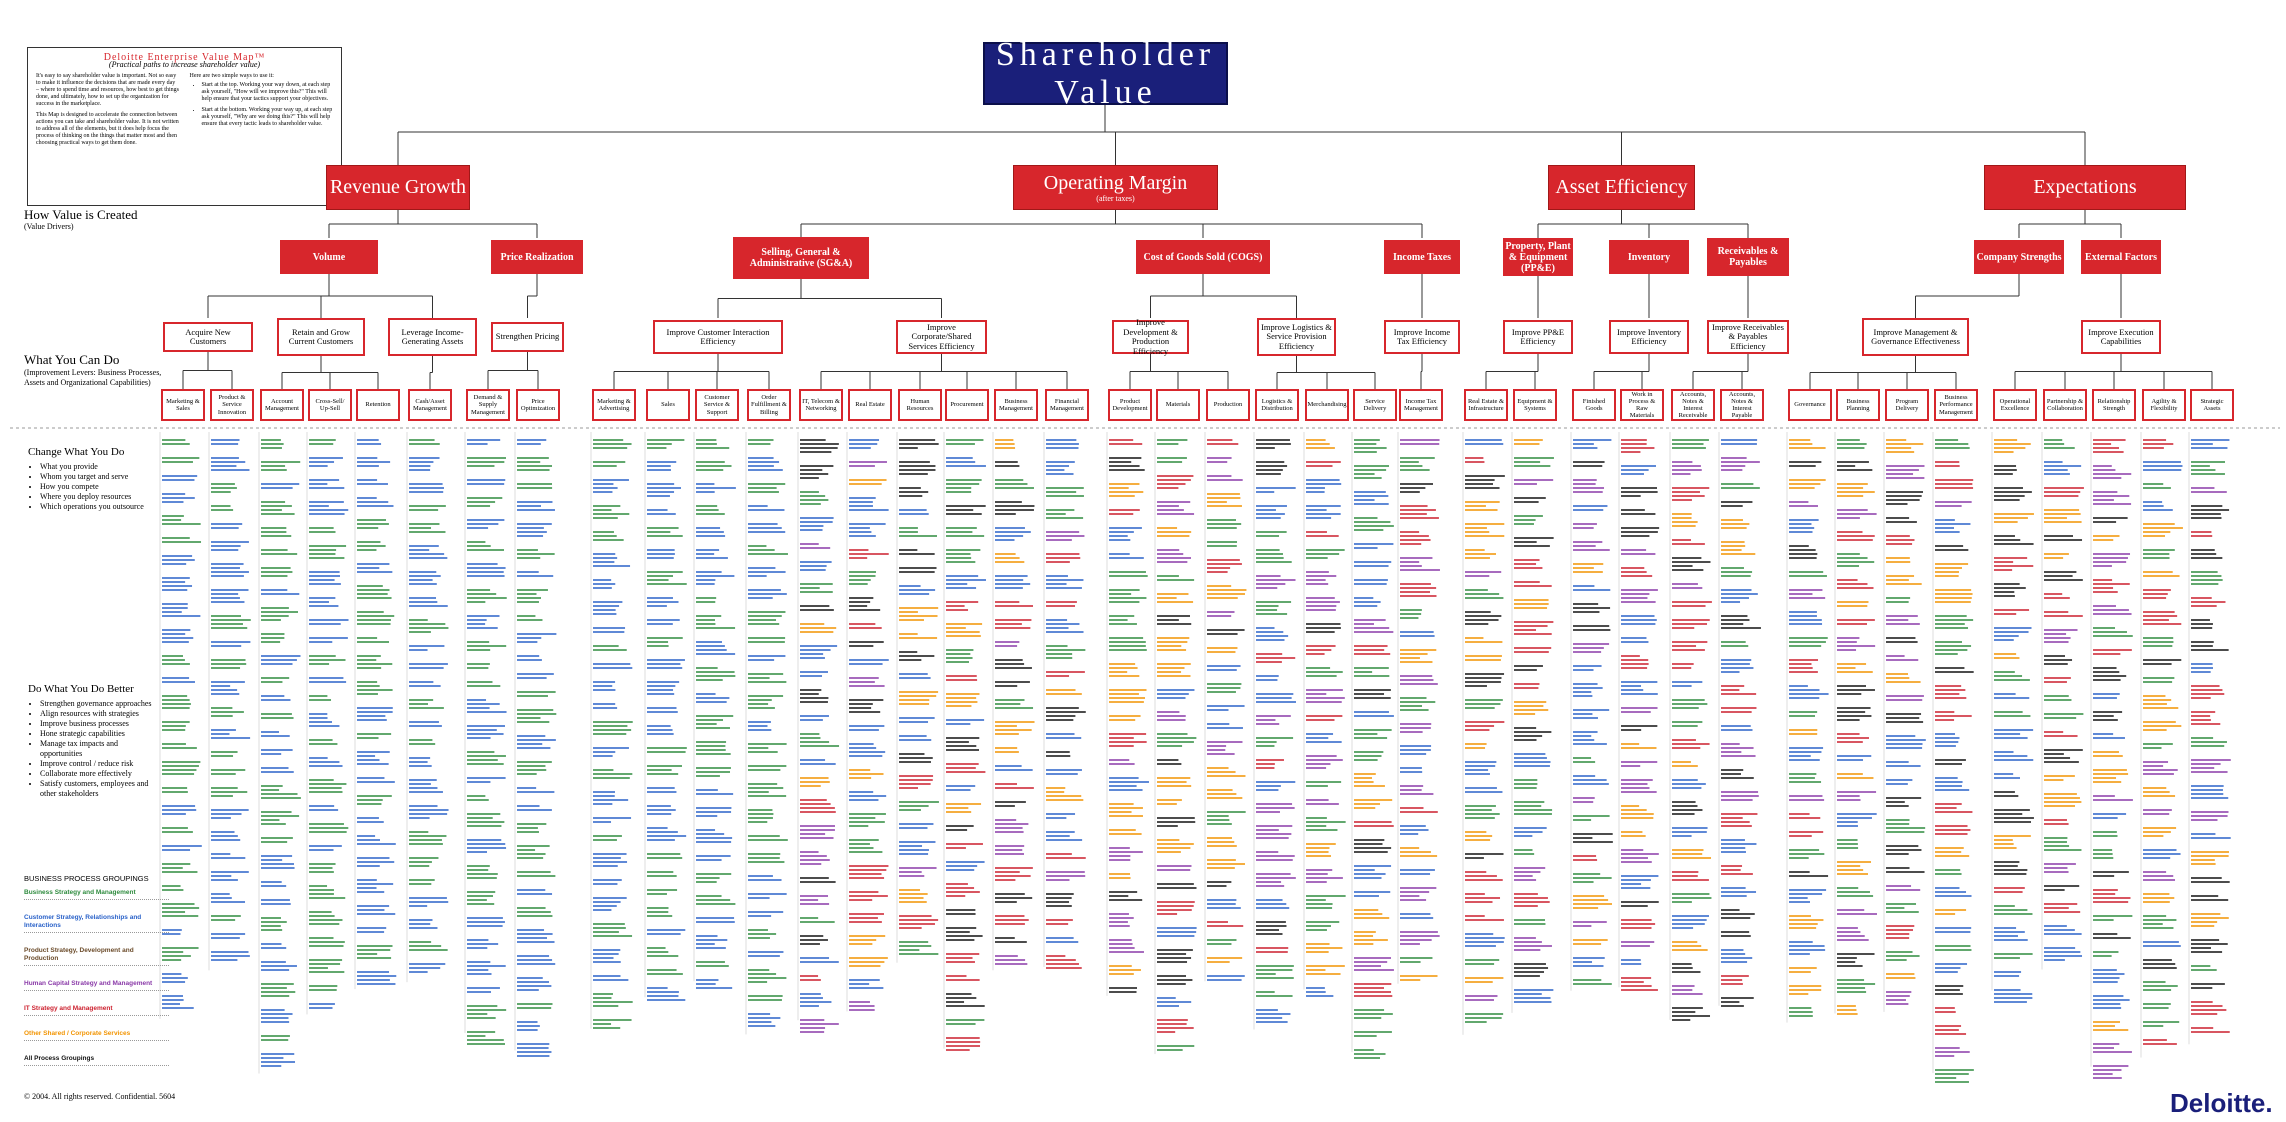 This screenshot has width=2286, height=1122. I want to click on process-area-label: Materials, so click(1178, 405).